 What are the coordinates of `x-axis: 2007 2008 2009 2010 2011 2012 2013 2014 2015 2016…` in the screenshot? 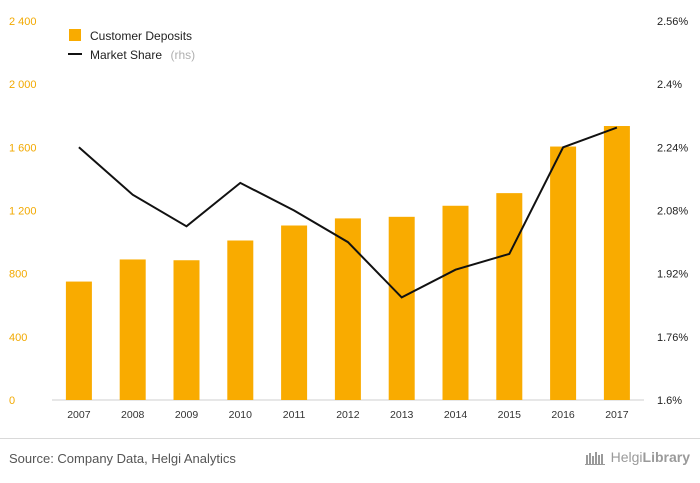 It's located at (348, 415).